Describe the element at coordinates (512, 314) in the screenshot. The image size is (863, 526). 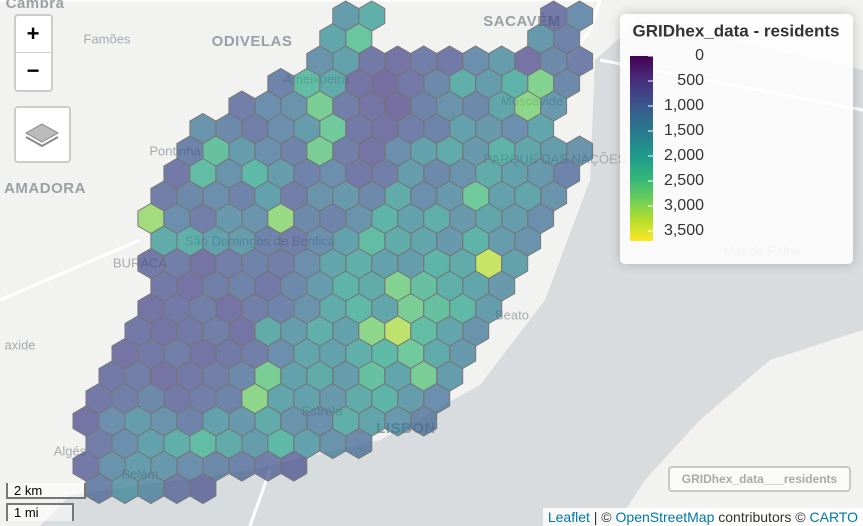
I see `place-label: Beato` at that location.